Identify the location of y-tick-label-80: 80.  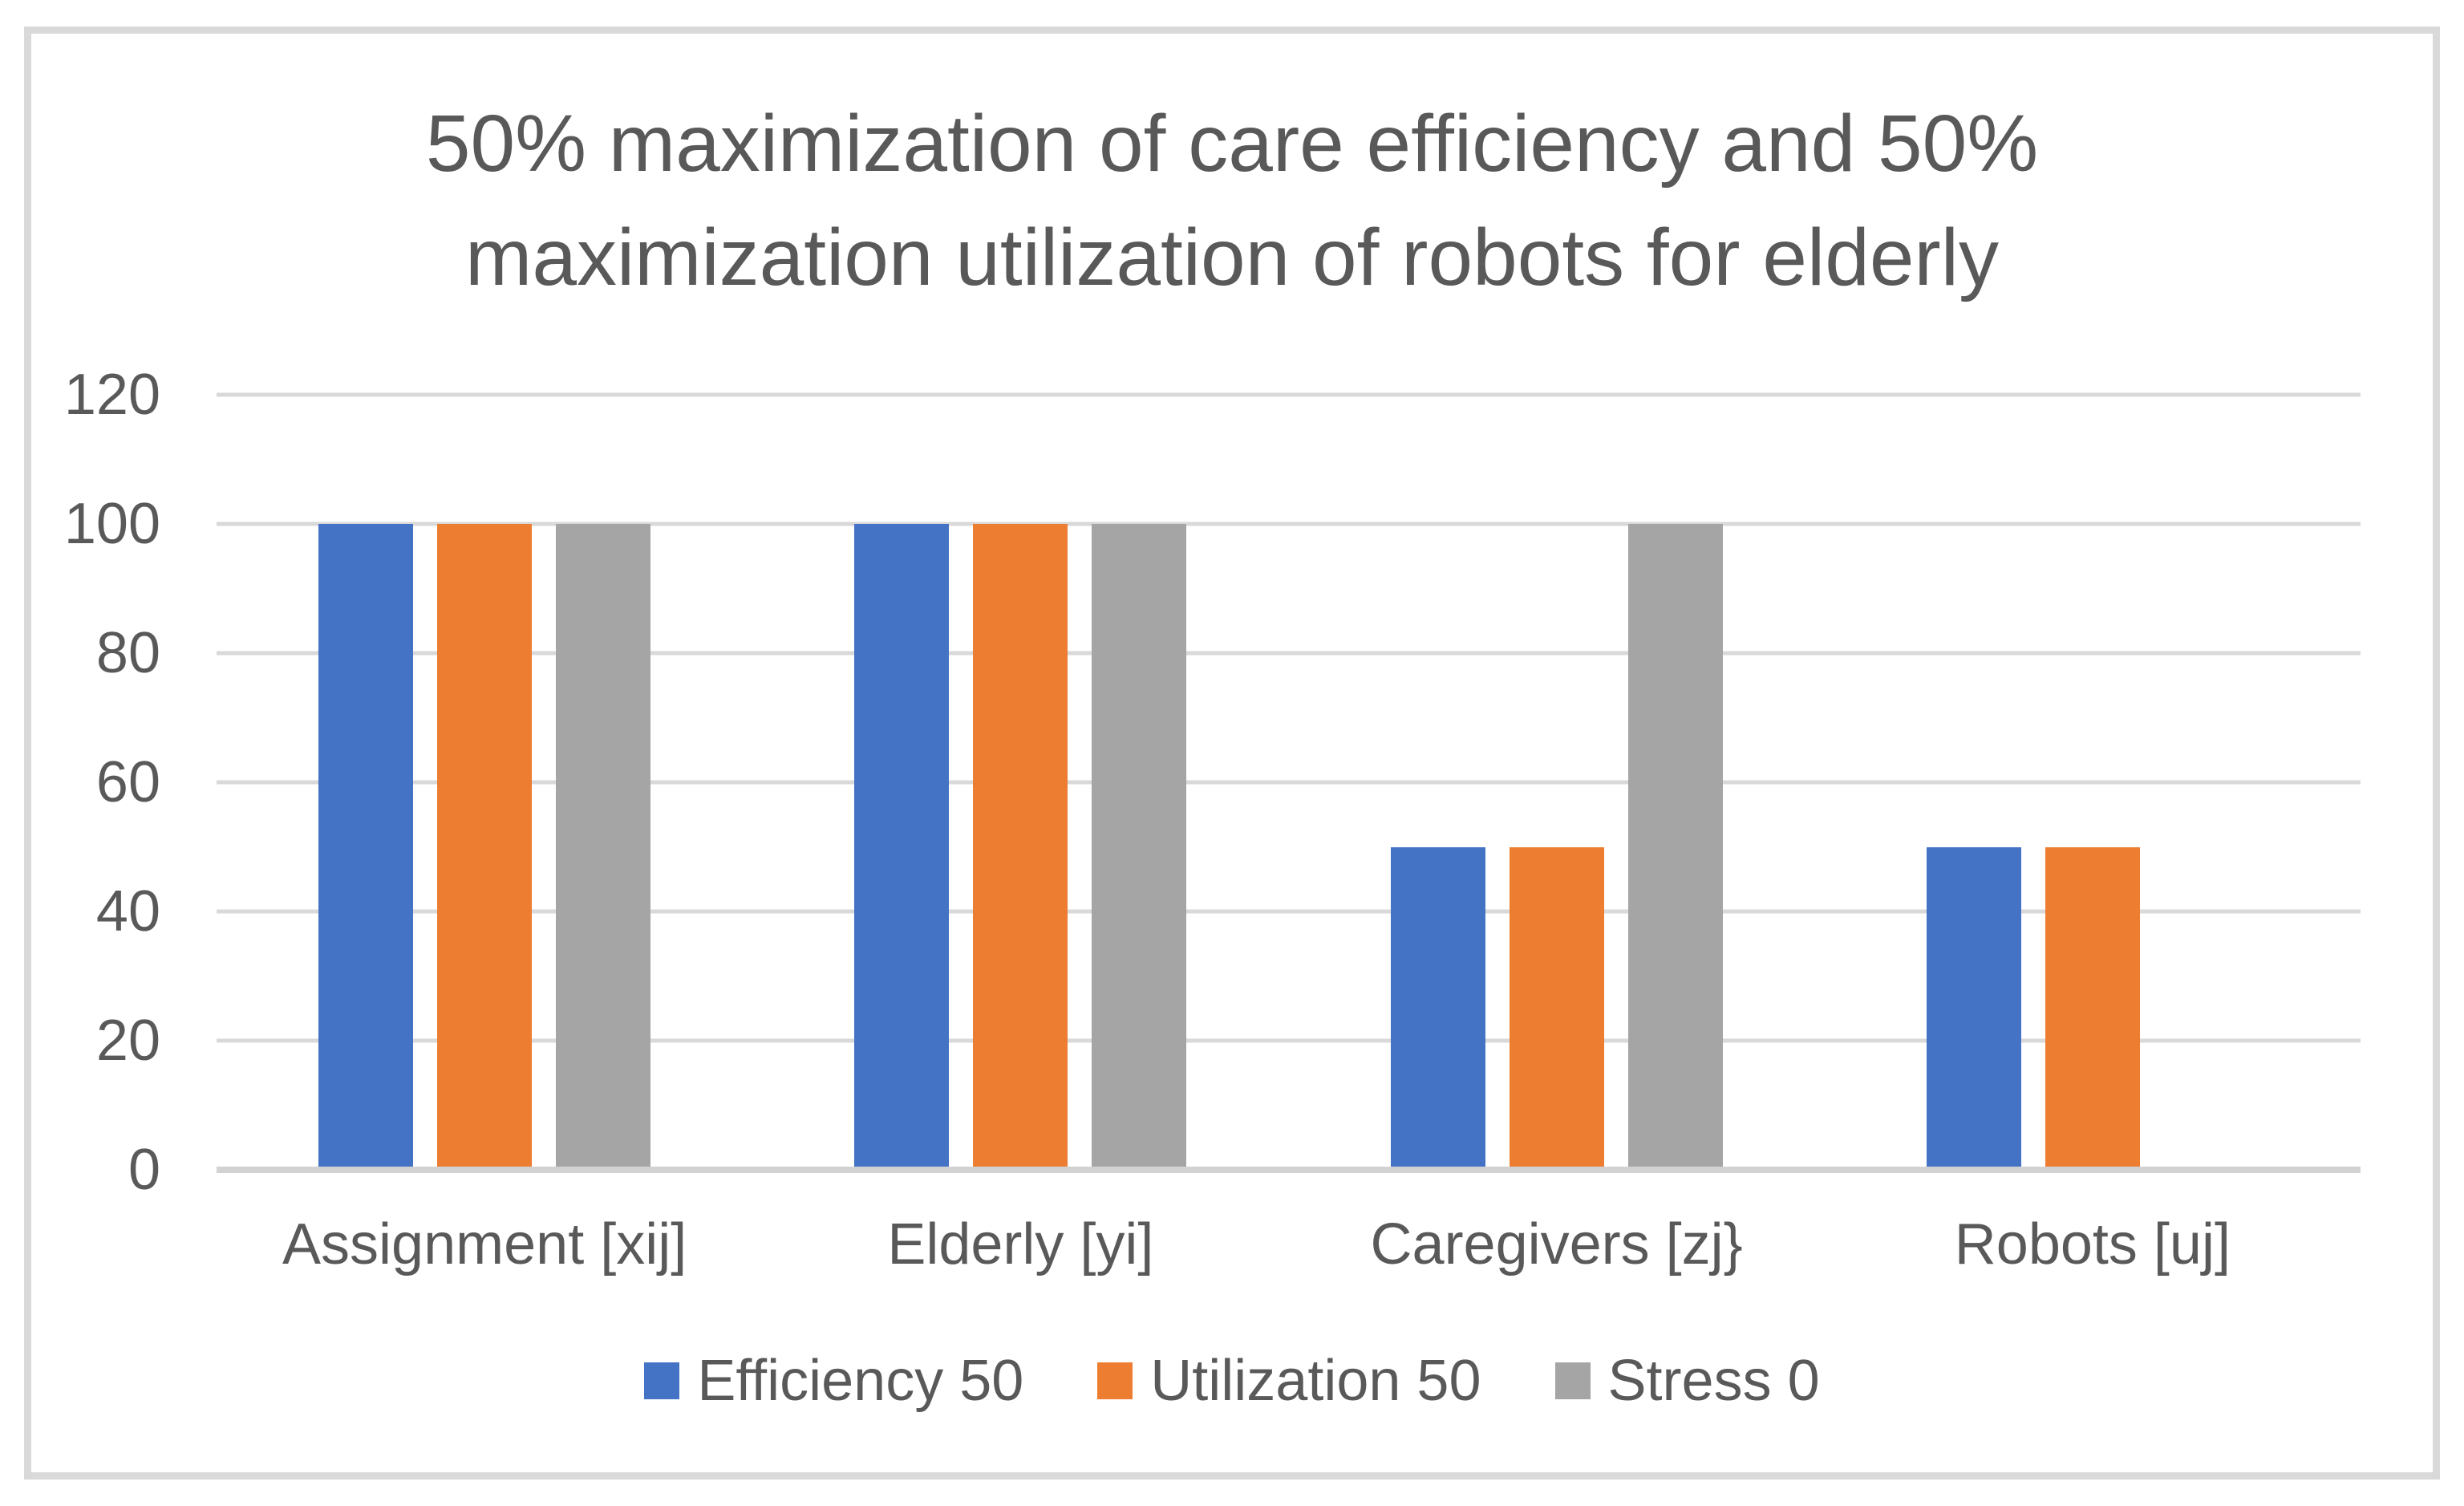
(127, 652).